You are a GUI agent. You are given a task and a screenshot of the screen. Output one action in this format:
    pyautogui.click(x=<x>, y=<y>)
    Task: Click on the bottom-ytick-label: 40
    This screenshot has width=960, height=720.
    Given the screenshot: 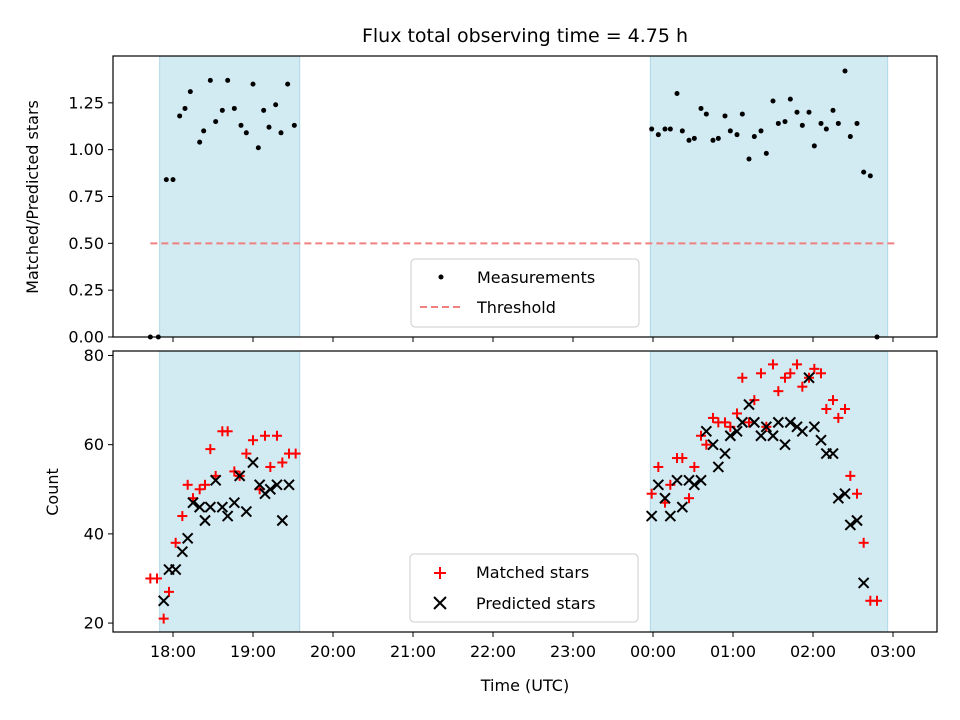 What is the action you would take?
    pyautogui.click(x=94, y=533)
    